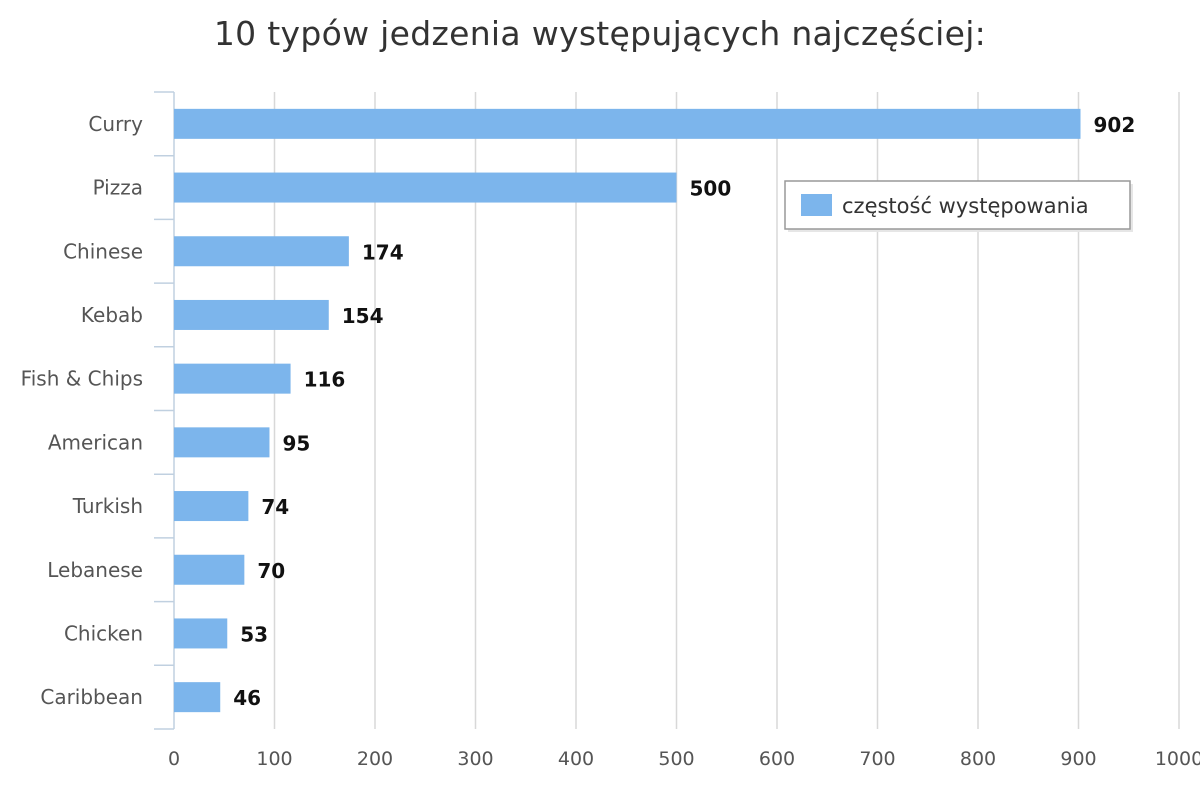  Describe the element at coordinates (1177, 759) in the screenshot. I see `x-tick-label: 1000` at that location.